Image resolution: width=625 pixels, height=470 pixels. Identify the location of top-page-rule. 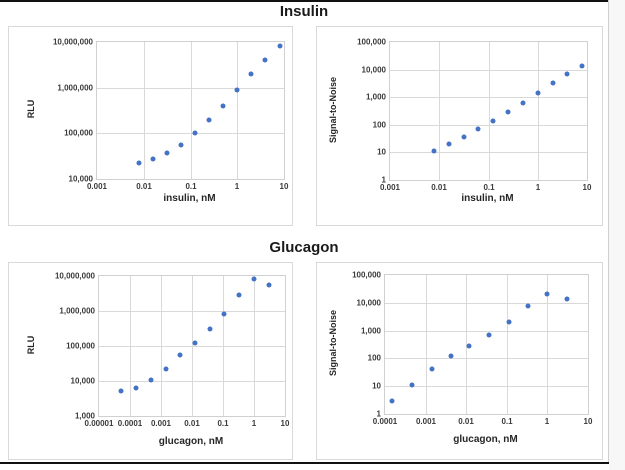
(304, 1).